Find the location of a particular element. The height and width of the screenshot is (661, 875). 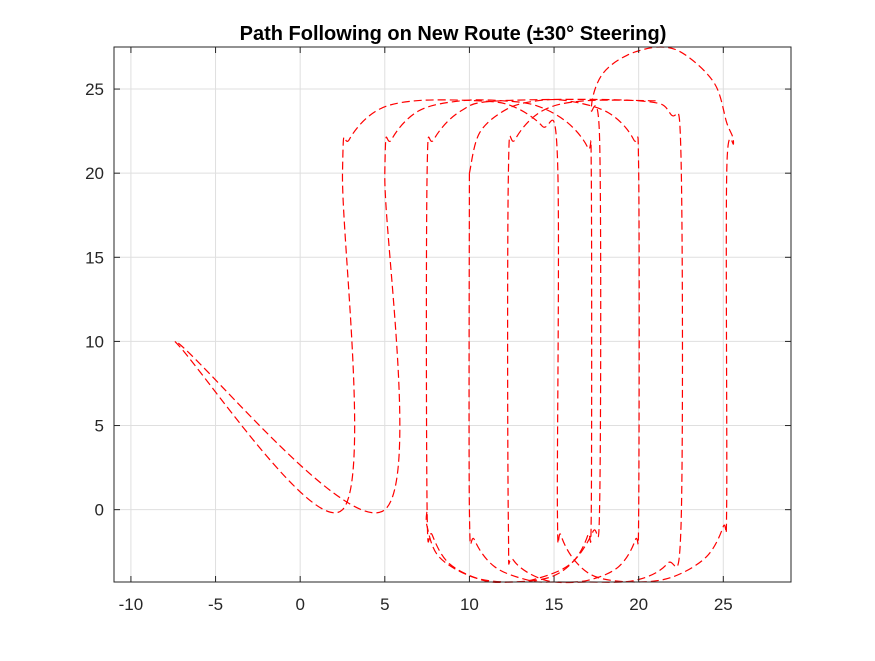

x-tick-label: 5 is located at coordinates (384, 604).